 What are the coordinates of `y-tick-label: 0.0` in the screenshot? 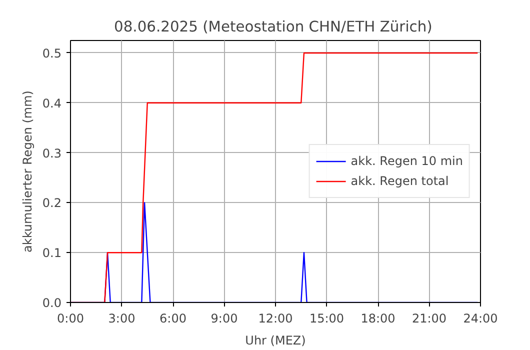 It's located at (52, 303).